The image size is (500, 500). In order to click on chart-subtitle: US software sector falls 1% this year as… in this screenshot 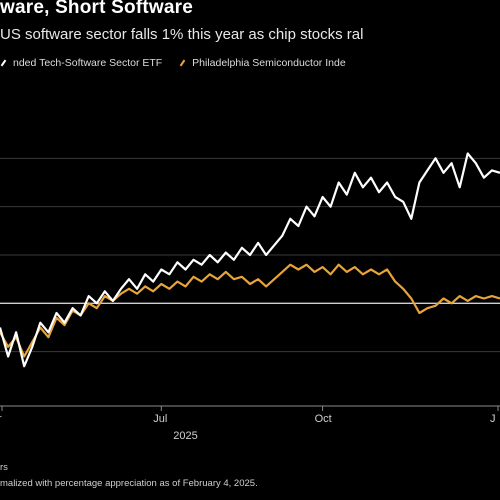, I will do `click(182, 34)`.